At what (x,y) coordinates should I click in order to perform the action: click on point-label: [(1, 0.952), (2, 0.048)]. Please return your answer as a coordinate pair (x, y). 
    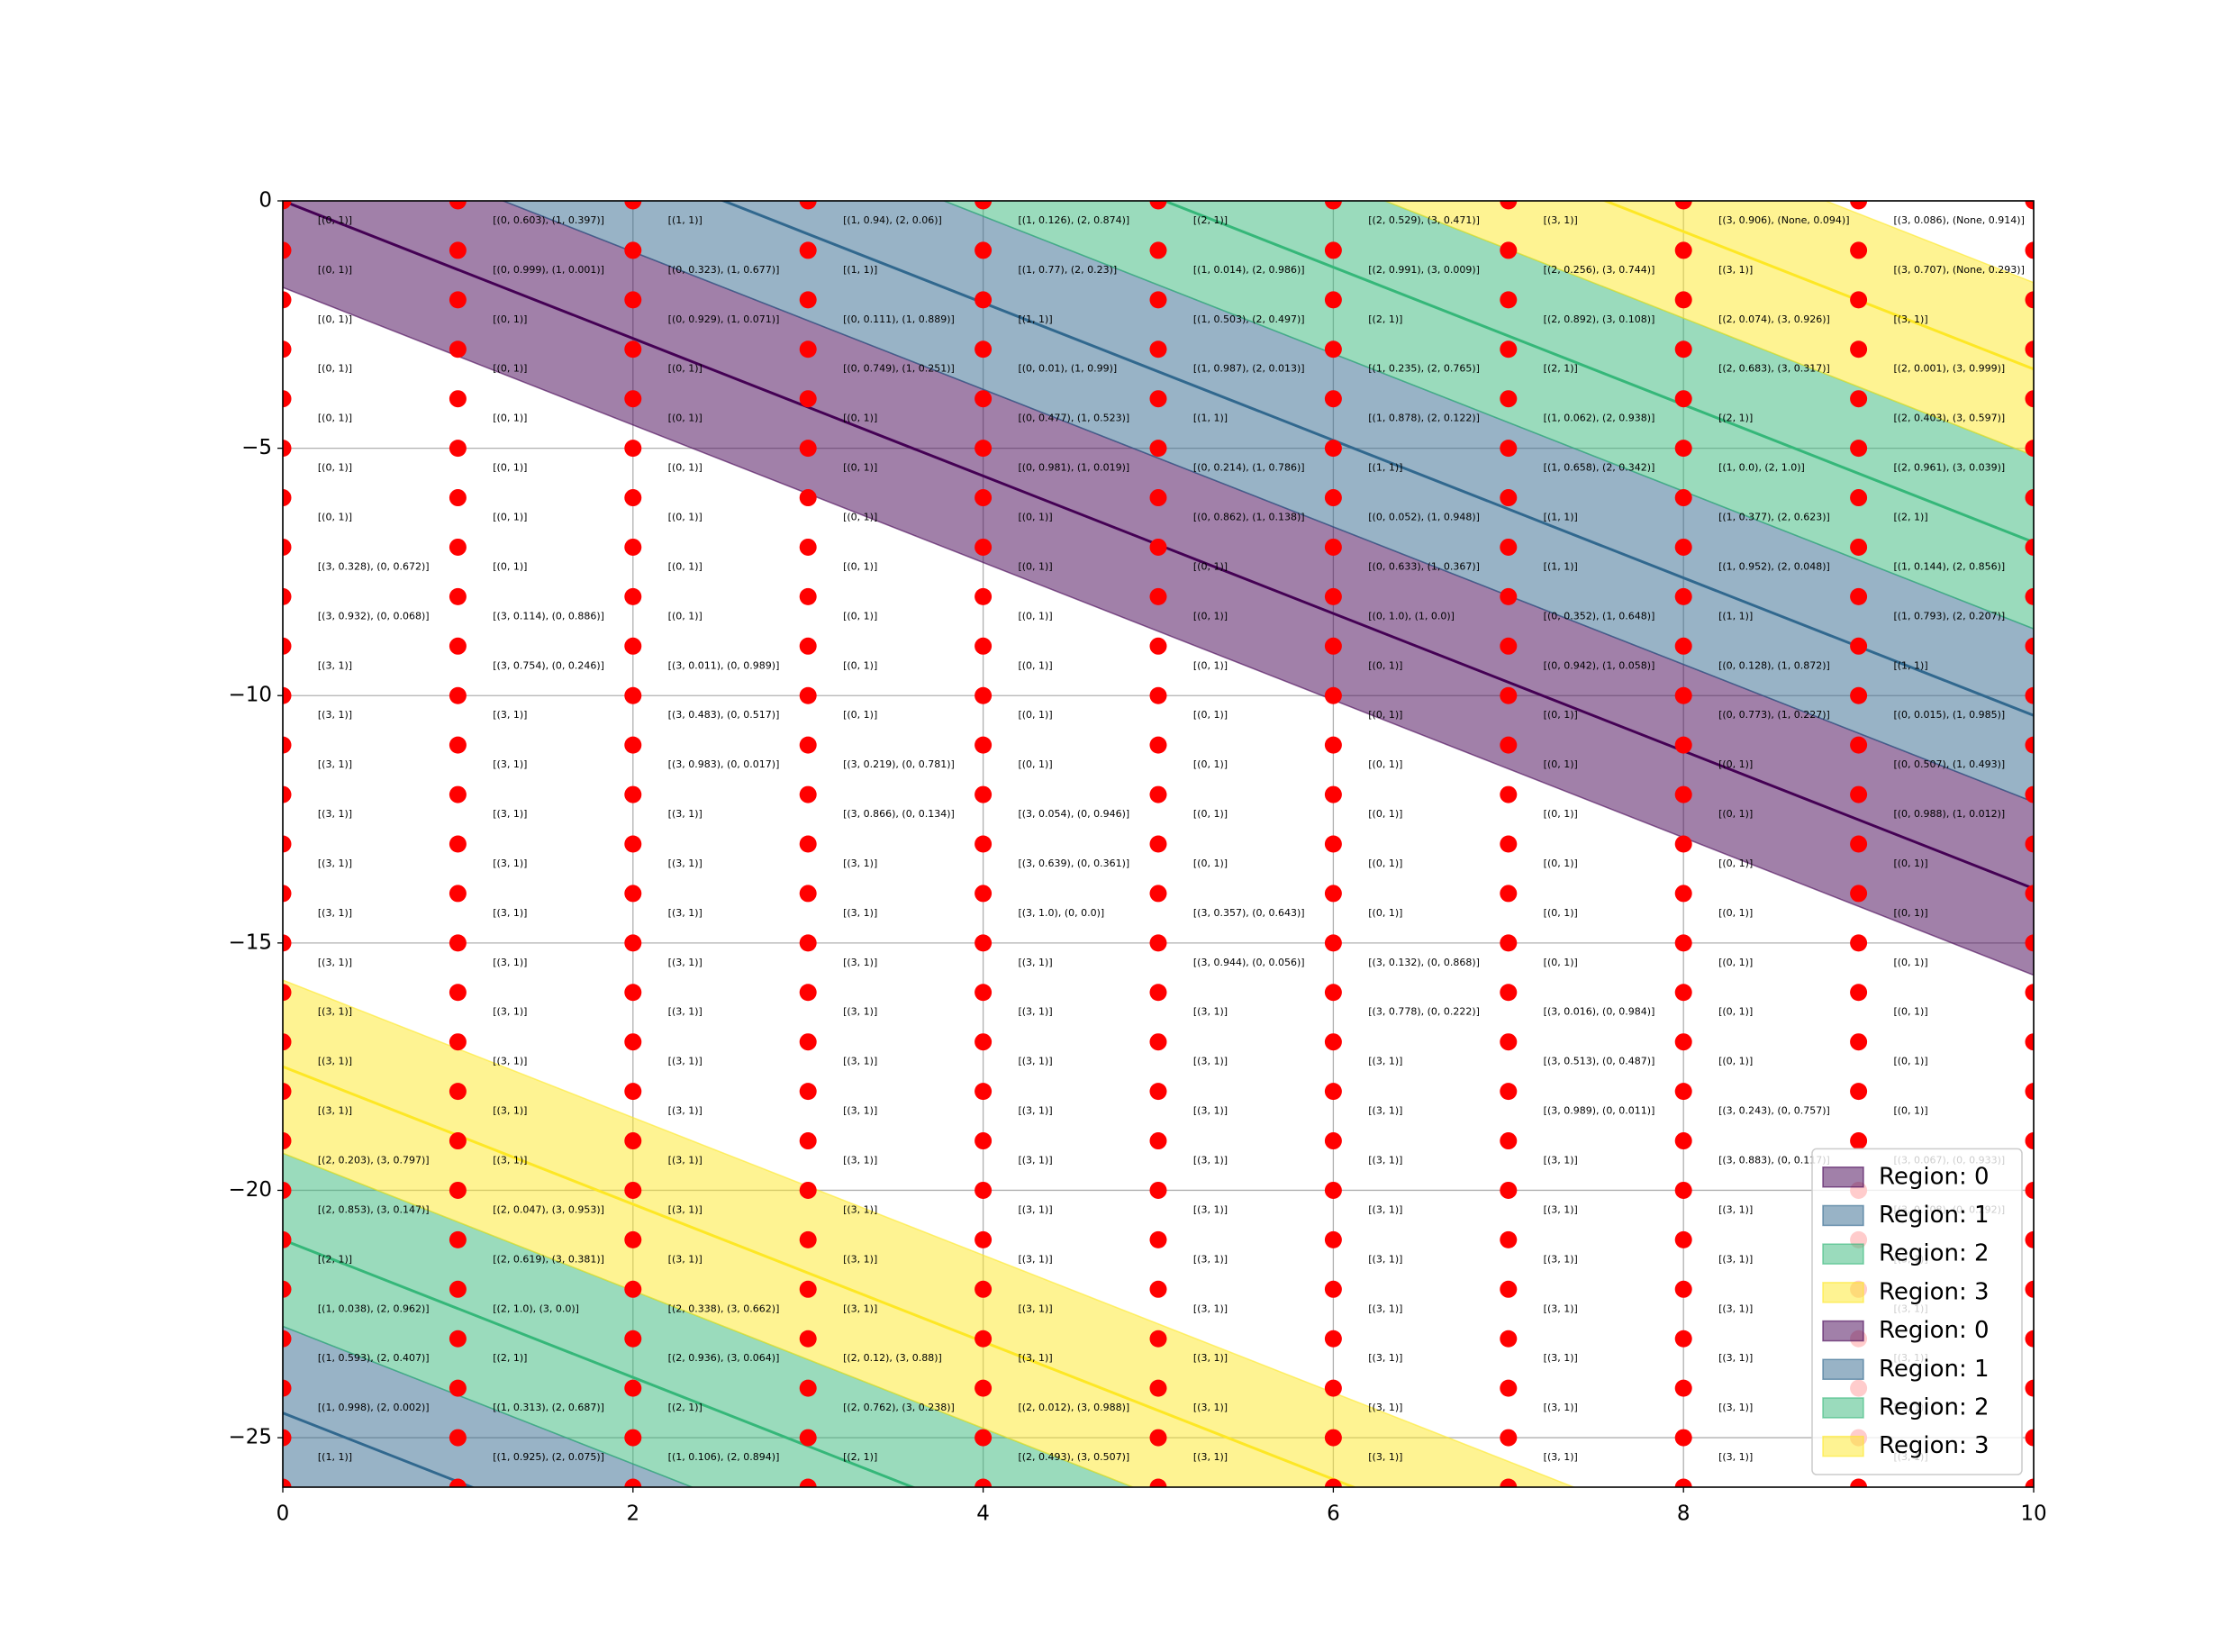
    Looking at the image, I should click on (1774, 566).